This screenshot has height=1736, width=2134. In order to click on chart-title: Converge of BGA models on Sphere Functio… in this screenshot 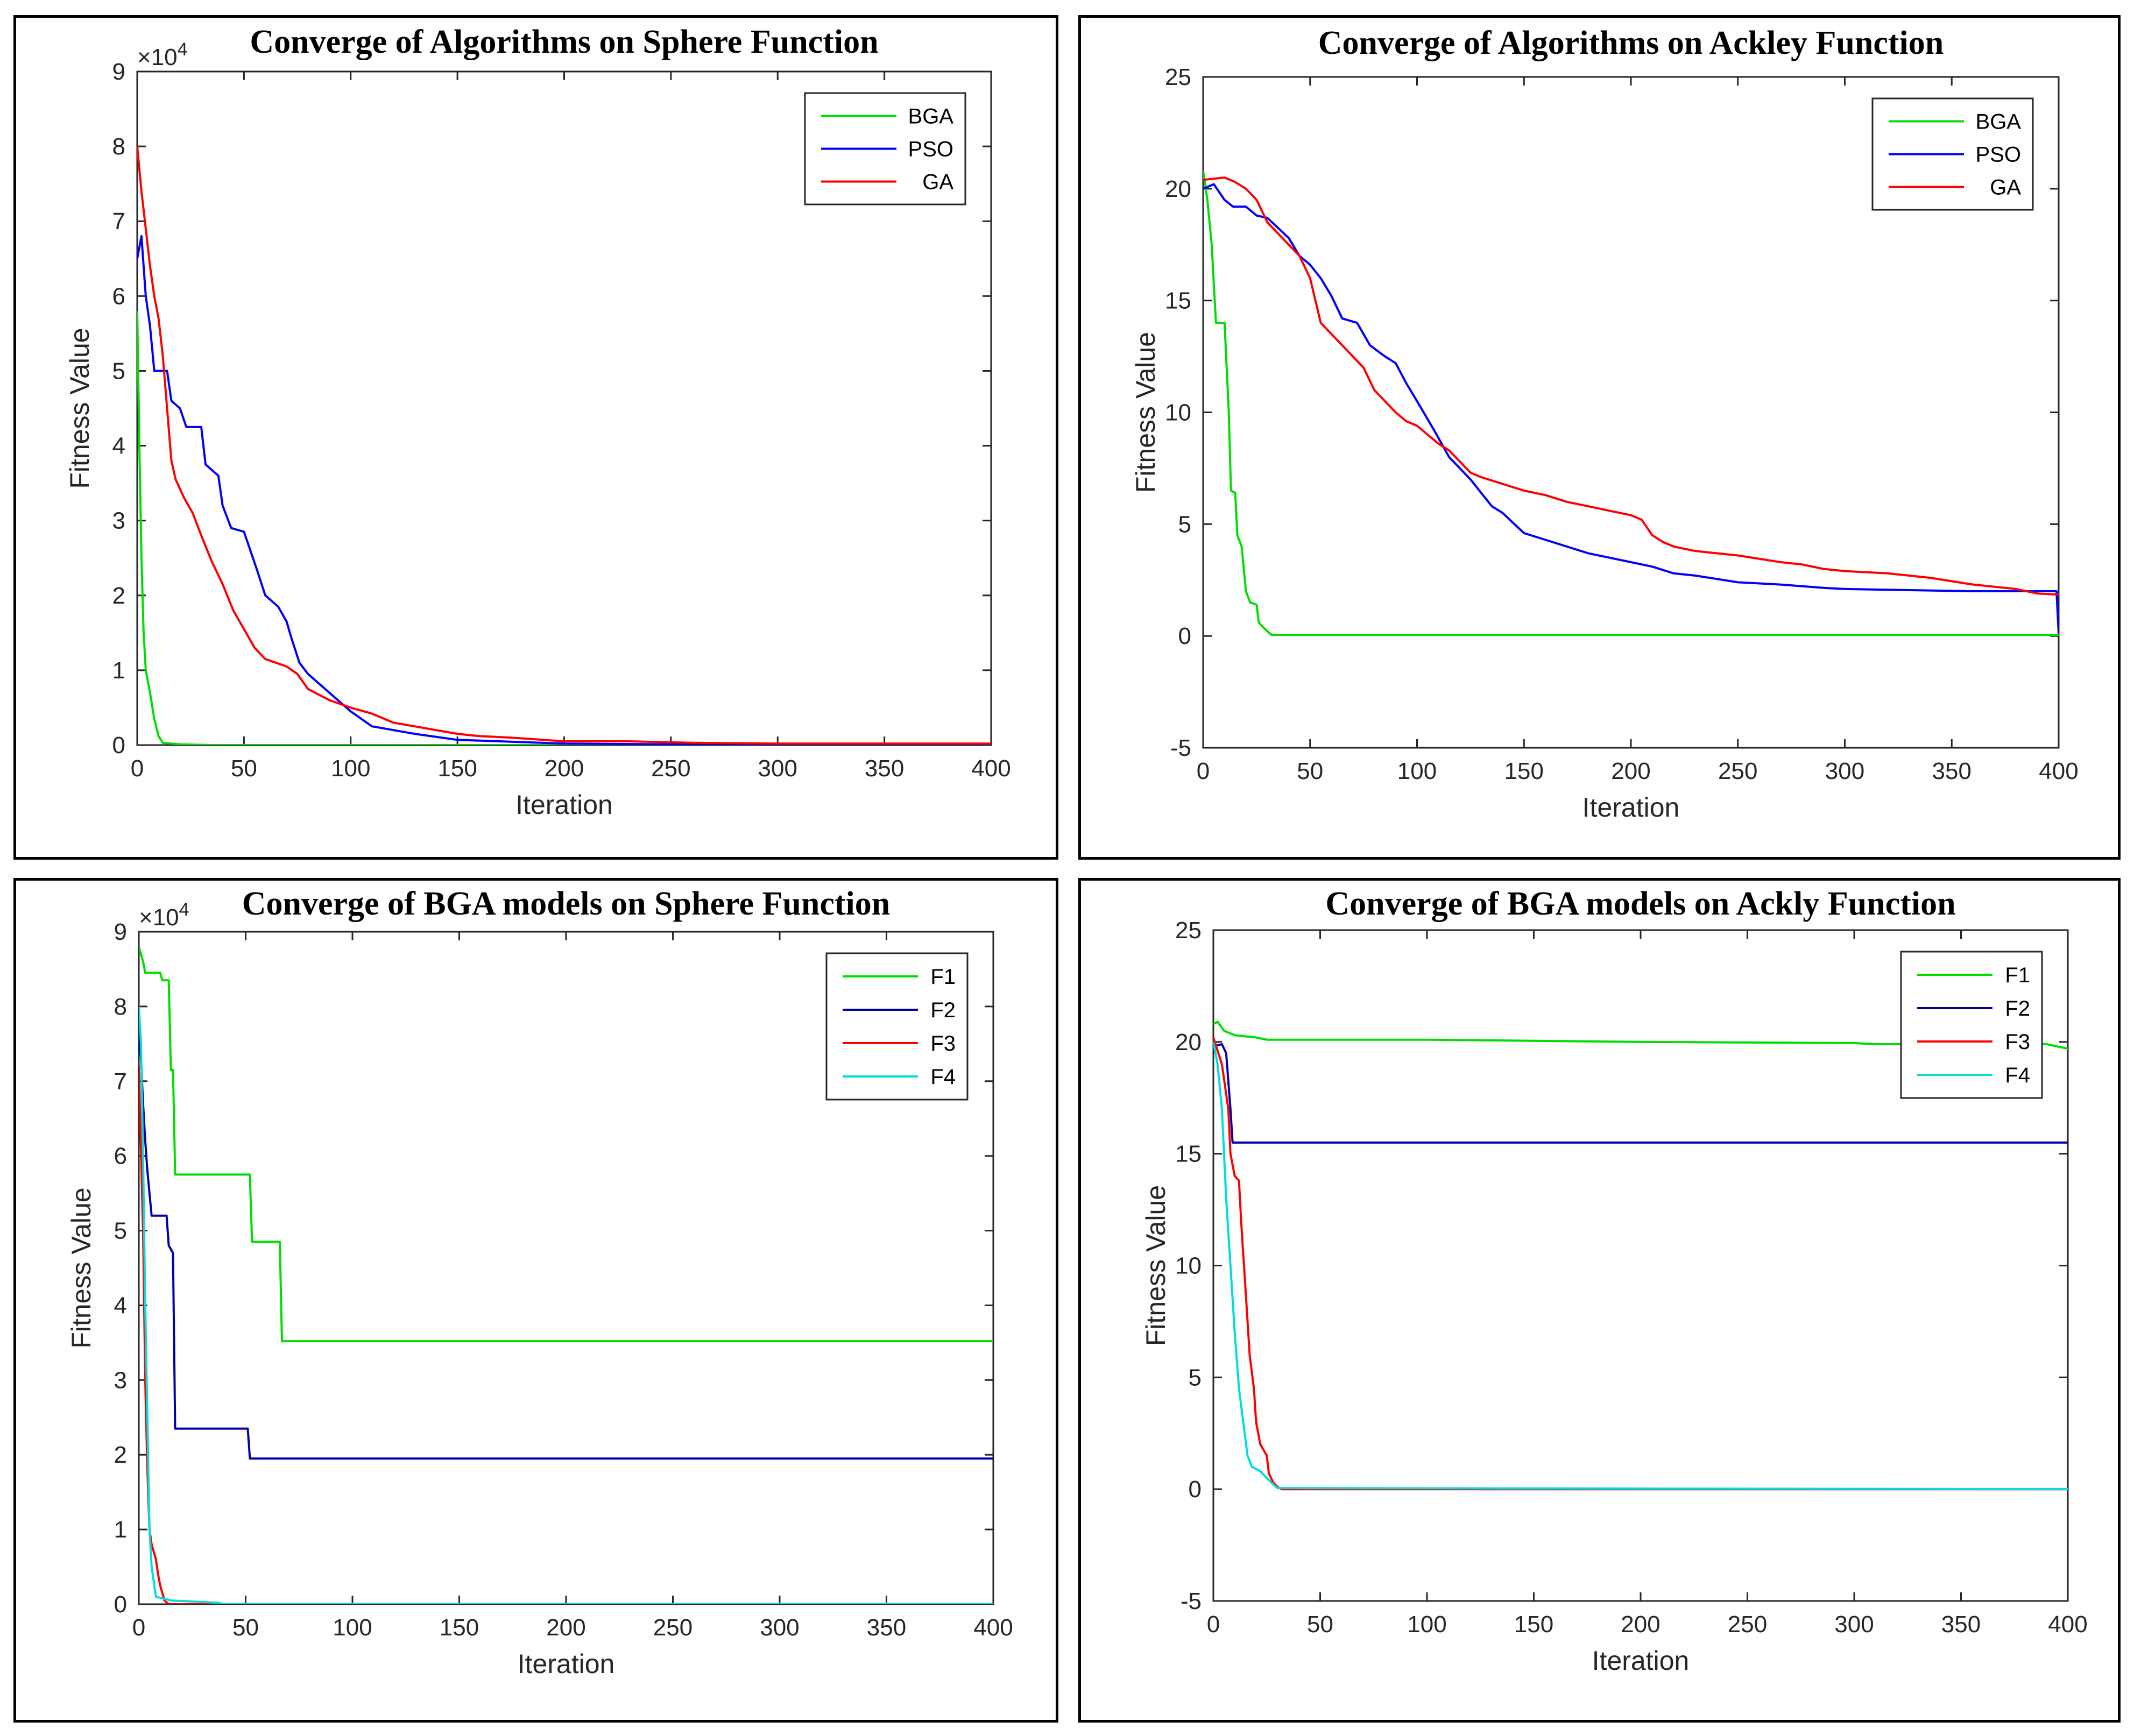, I will do `click(566, 903)`.